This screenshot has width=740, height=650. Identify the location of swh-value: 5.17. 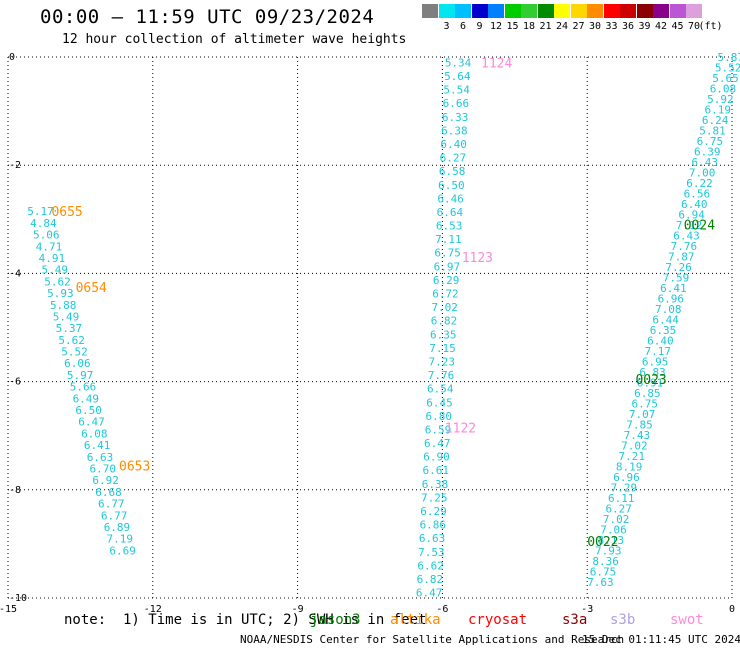
(40, 211).